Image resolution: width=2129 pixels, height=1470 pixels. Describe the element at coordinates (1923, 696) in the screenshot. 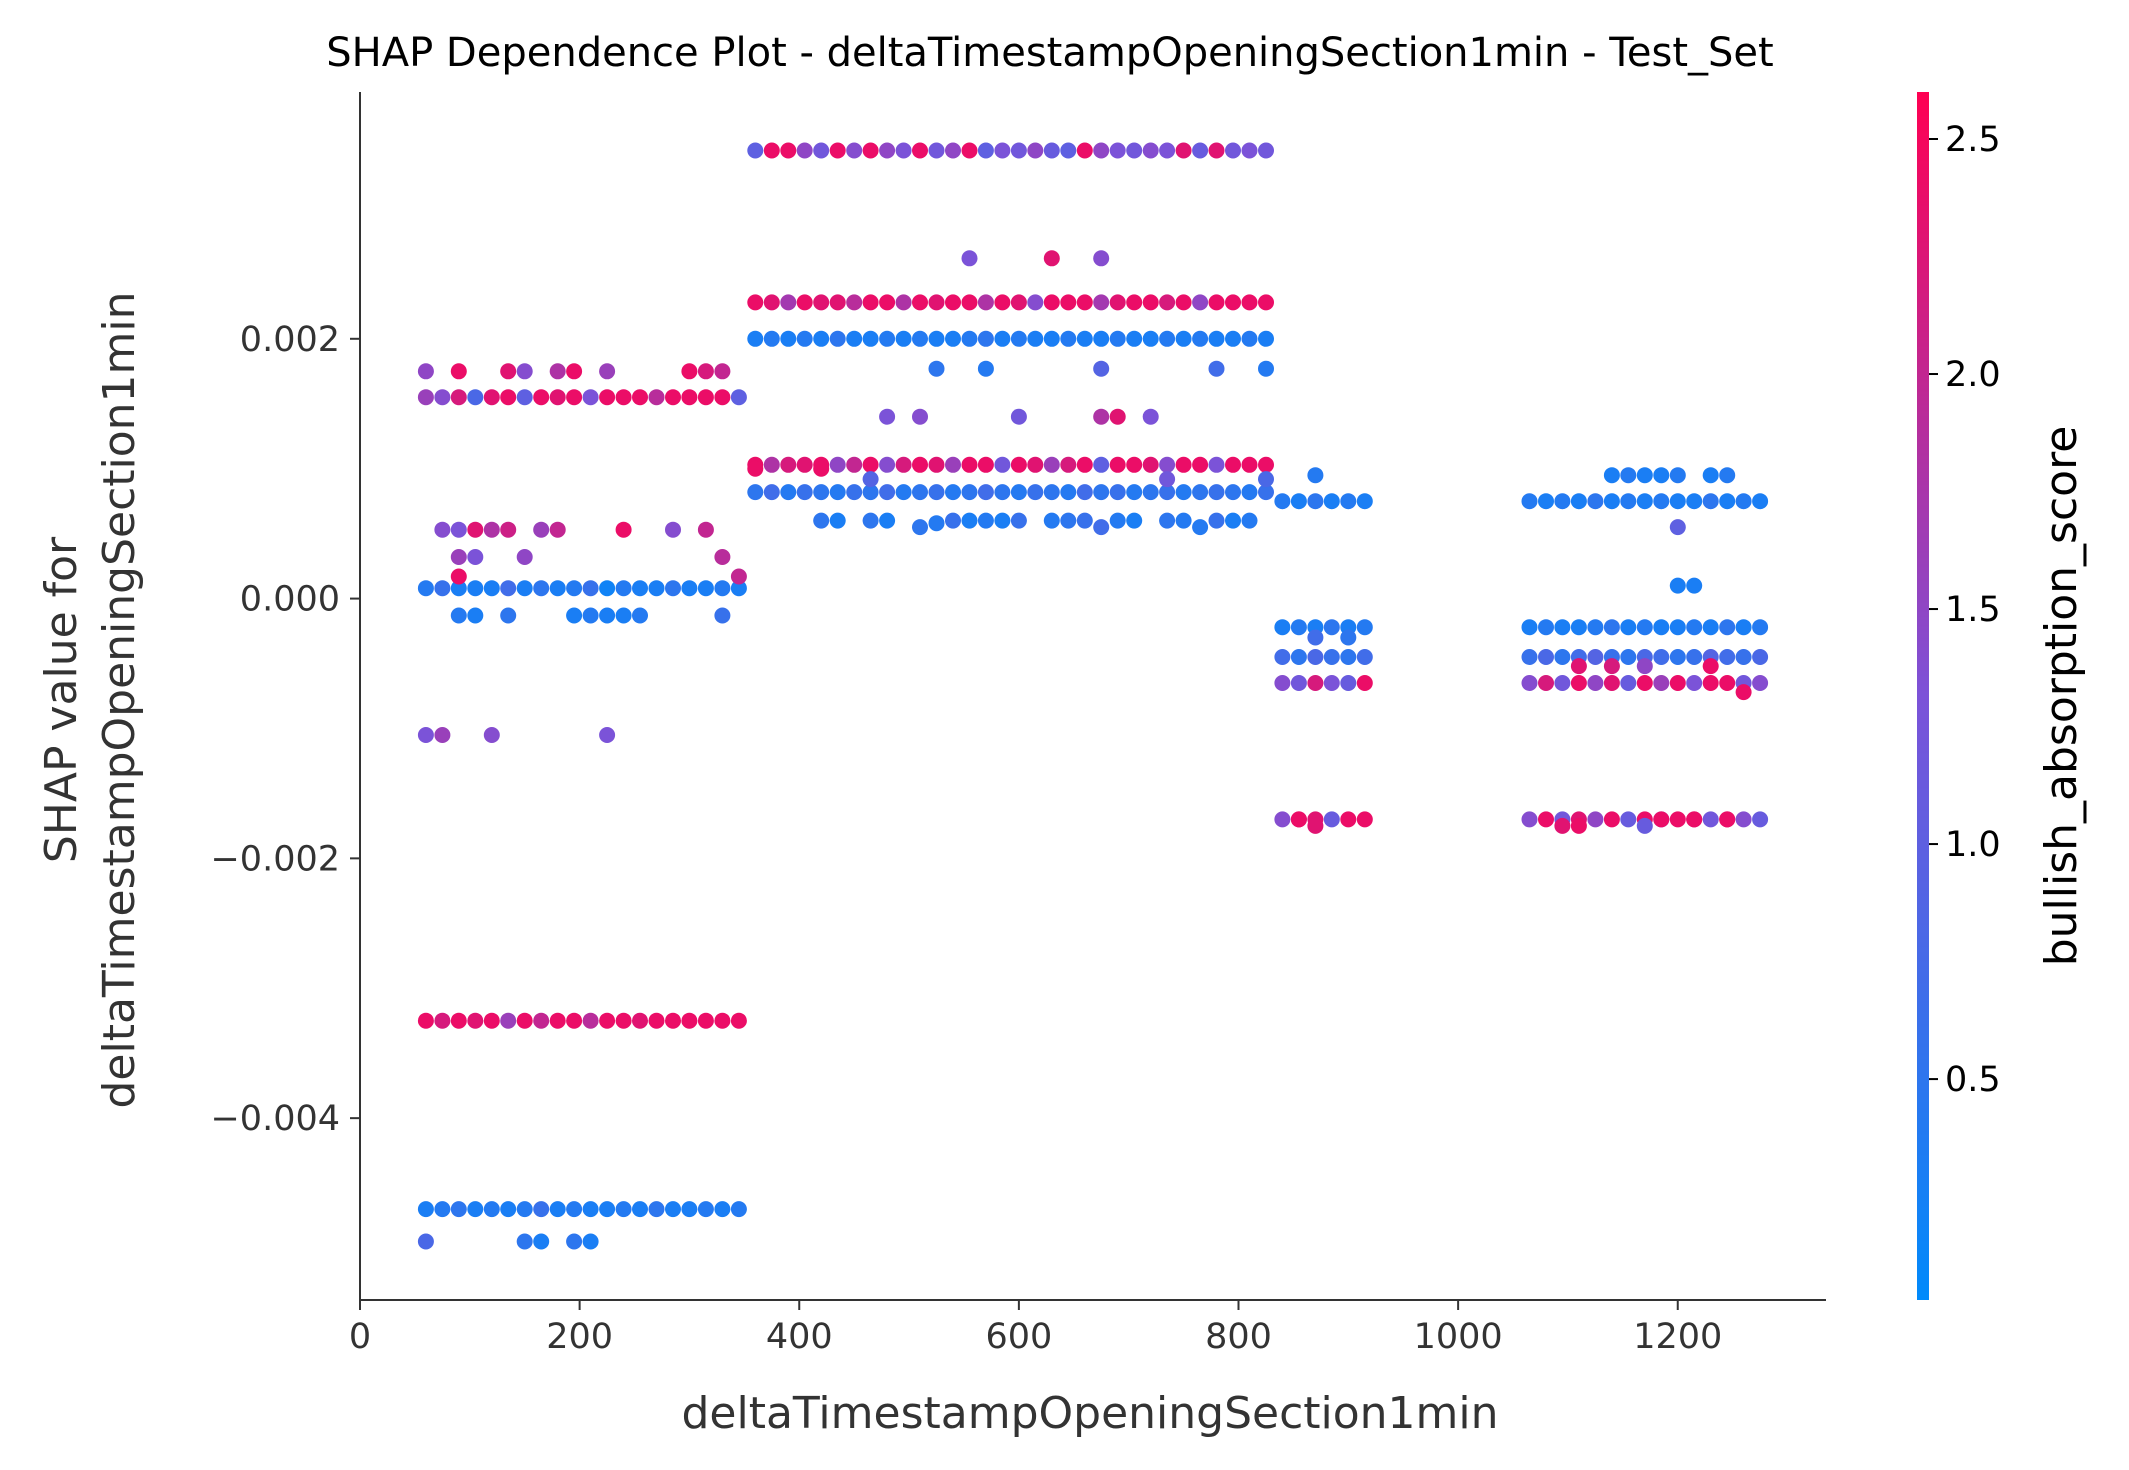

I see `colorbar` at that location.